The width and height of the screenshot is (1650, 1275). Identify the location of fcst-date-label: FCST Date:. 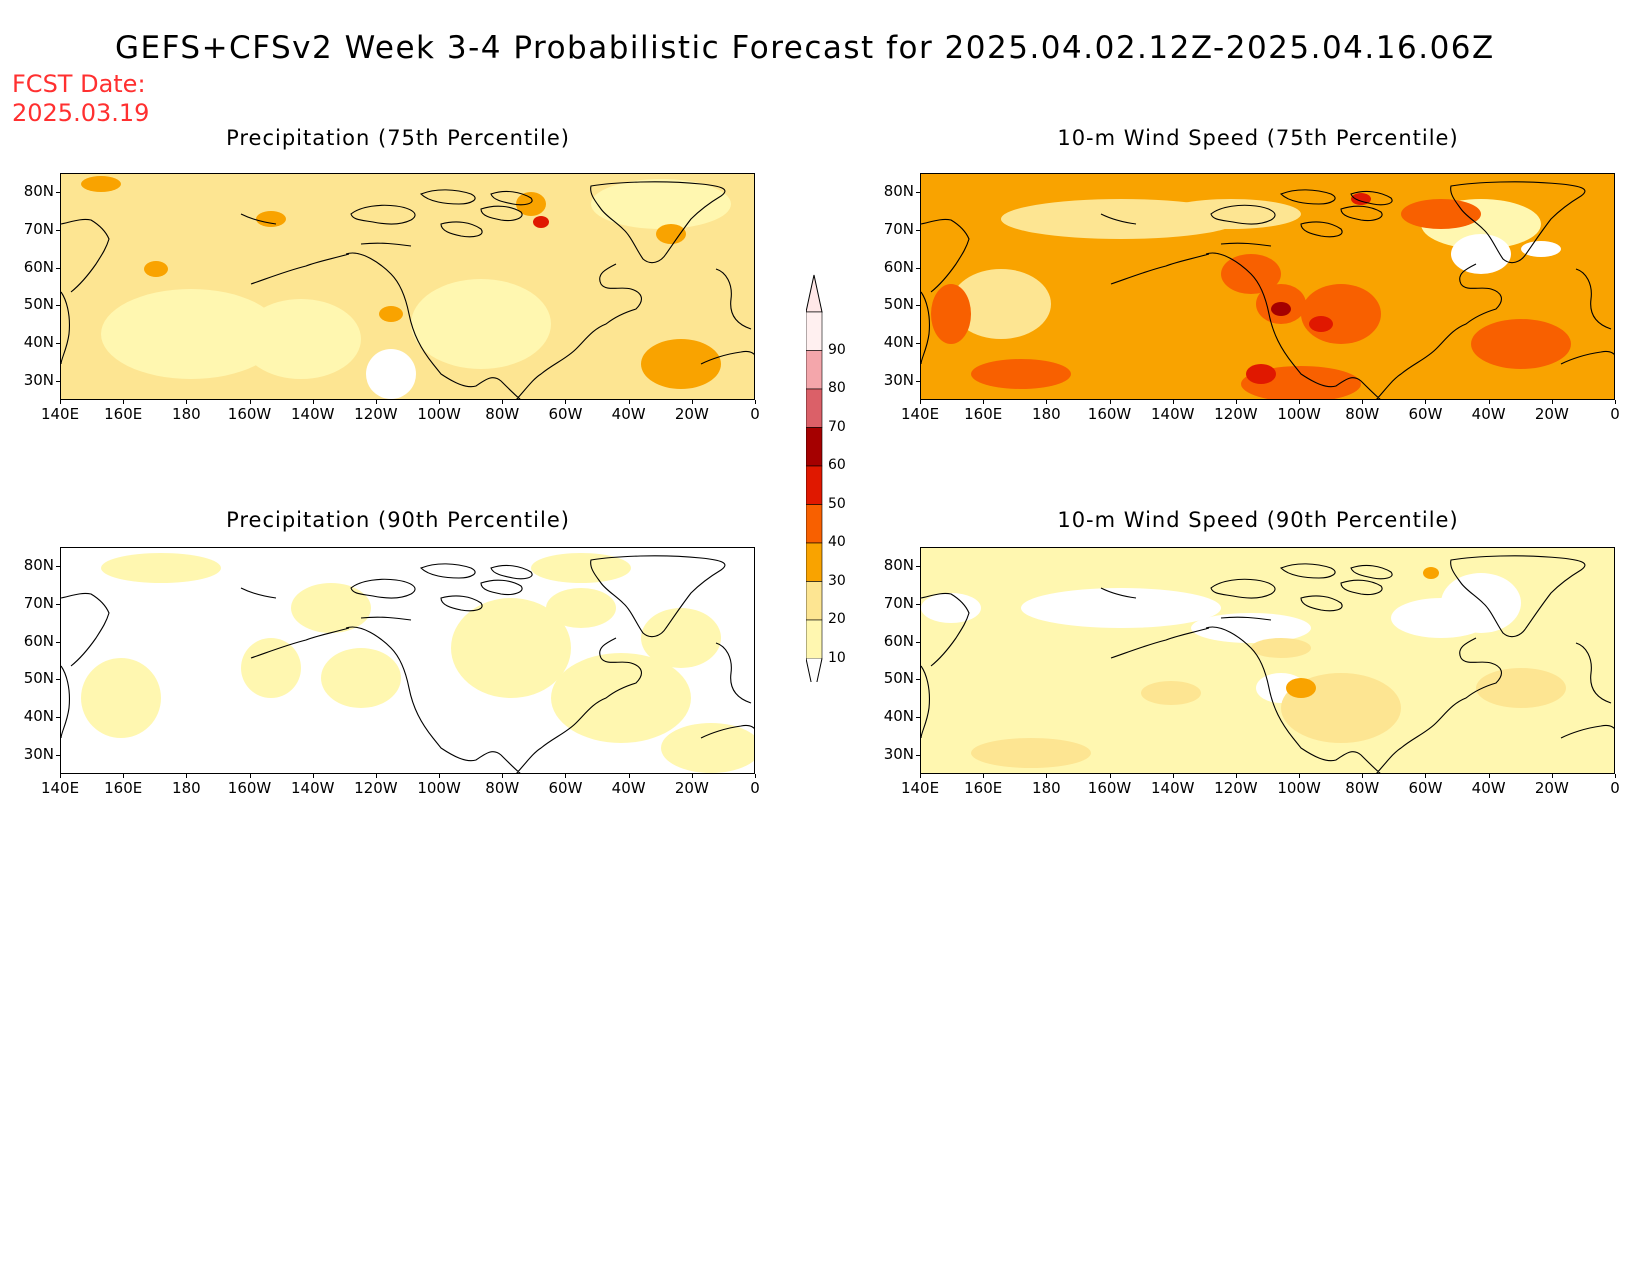
(79, 84).